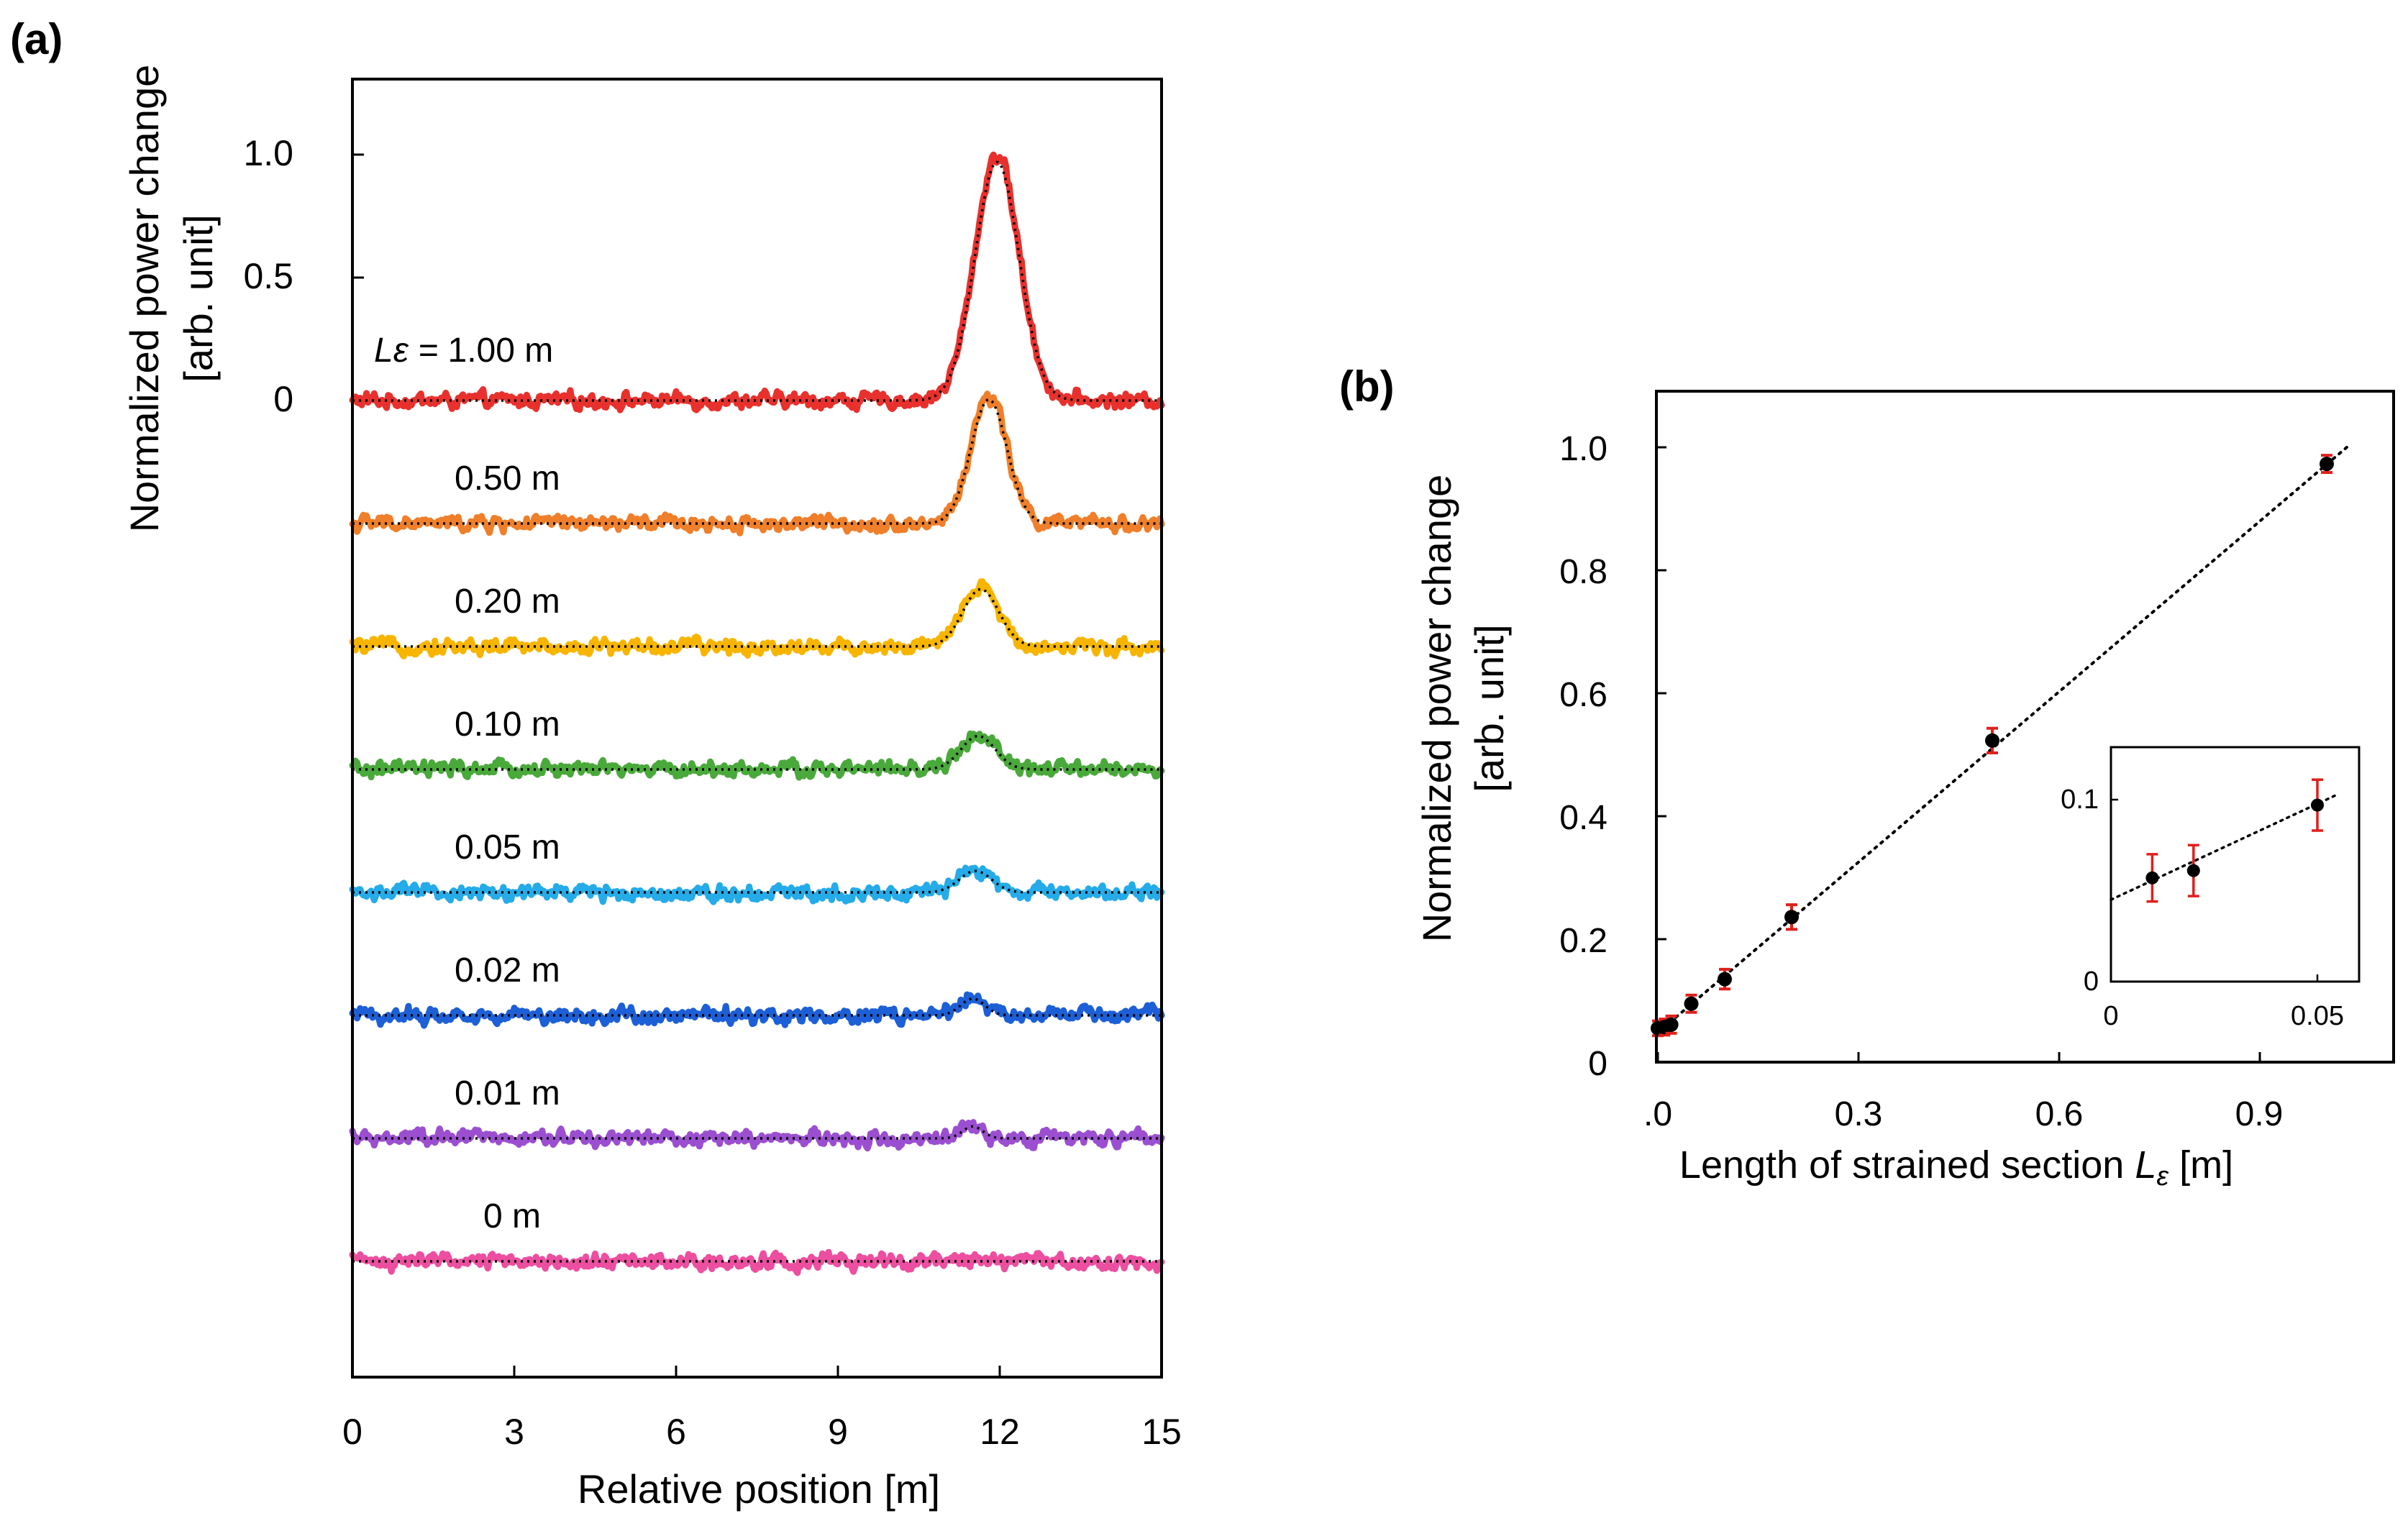  What do you see at coordinates (1436, 709) in the screenshot?
I see `panel-b-ylabel-line1: Normalized power change` at bounding box center [1436, 709].